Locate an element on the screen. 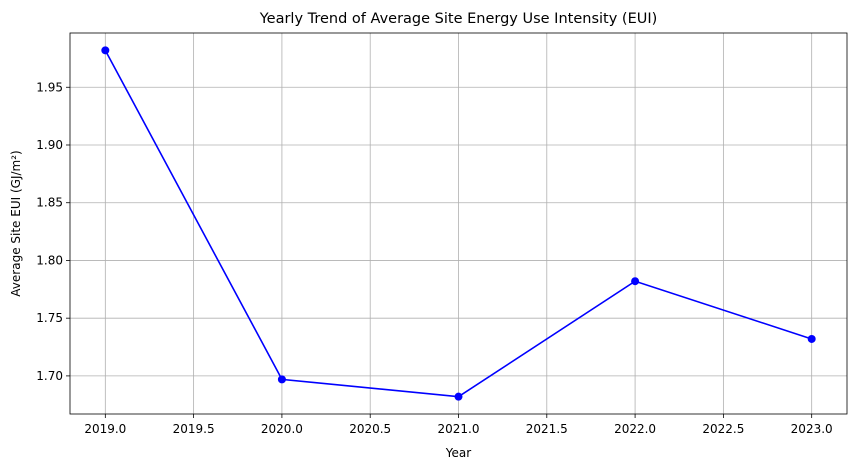 The height and width of the screenshot is (474, 855). y-tick-label: 1.90 is located at coordinates (49, 145).